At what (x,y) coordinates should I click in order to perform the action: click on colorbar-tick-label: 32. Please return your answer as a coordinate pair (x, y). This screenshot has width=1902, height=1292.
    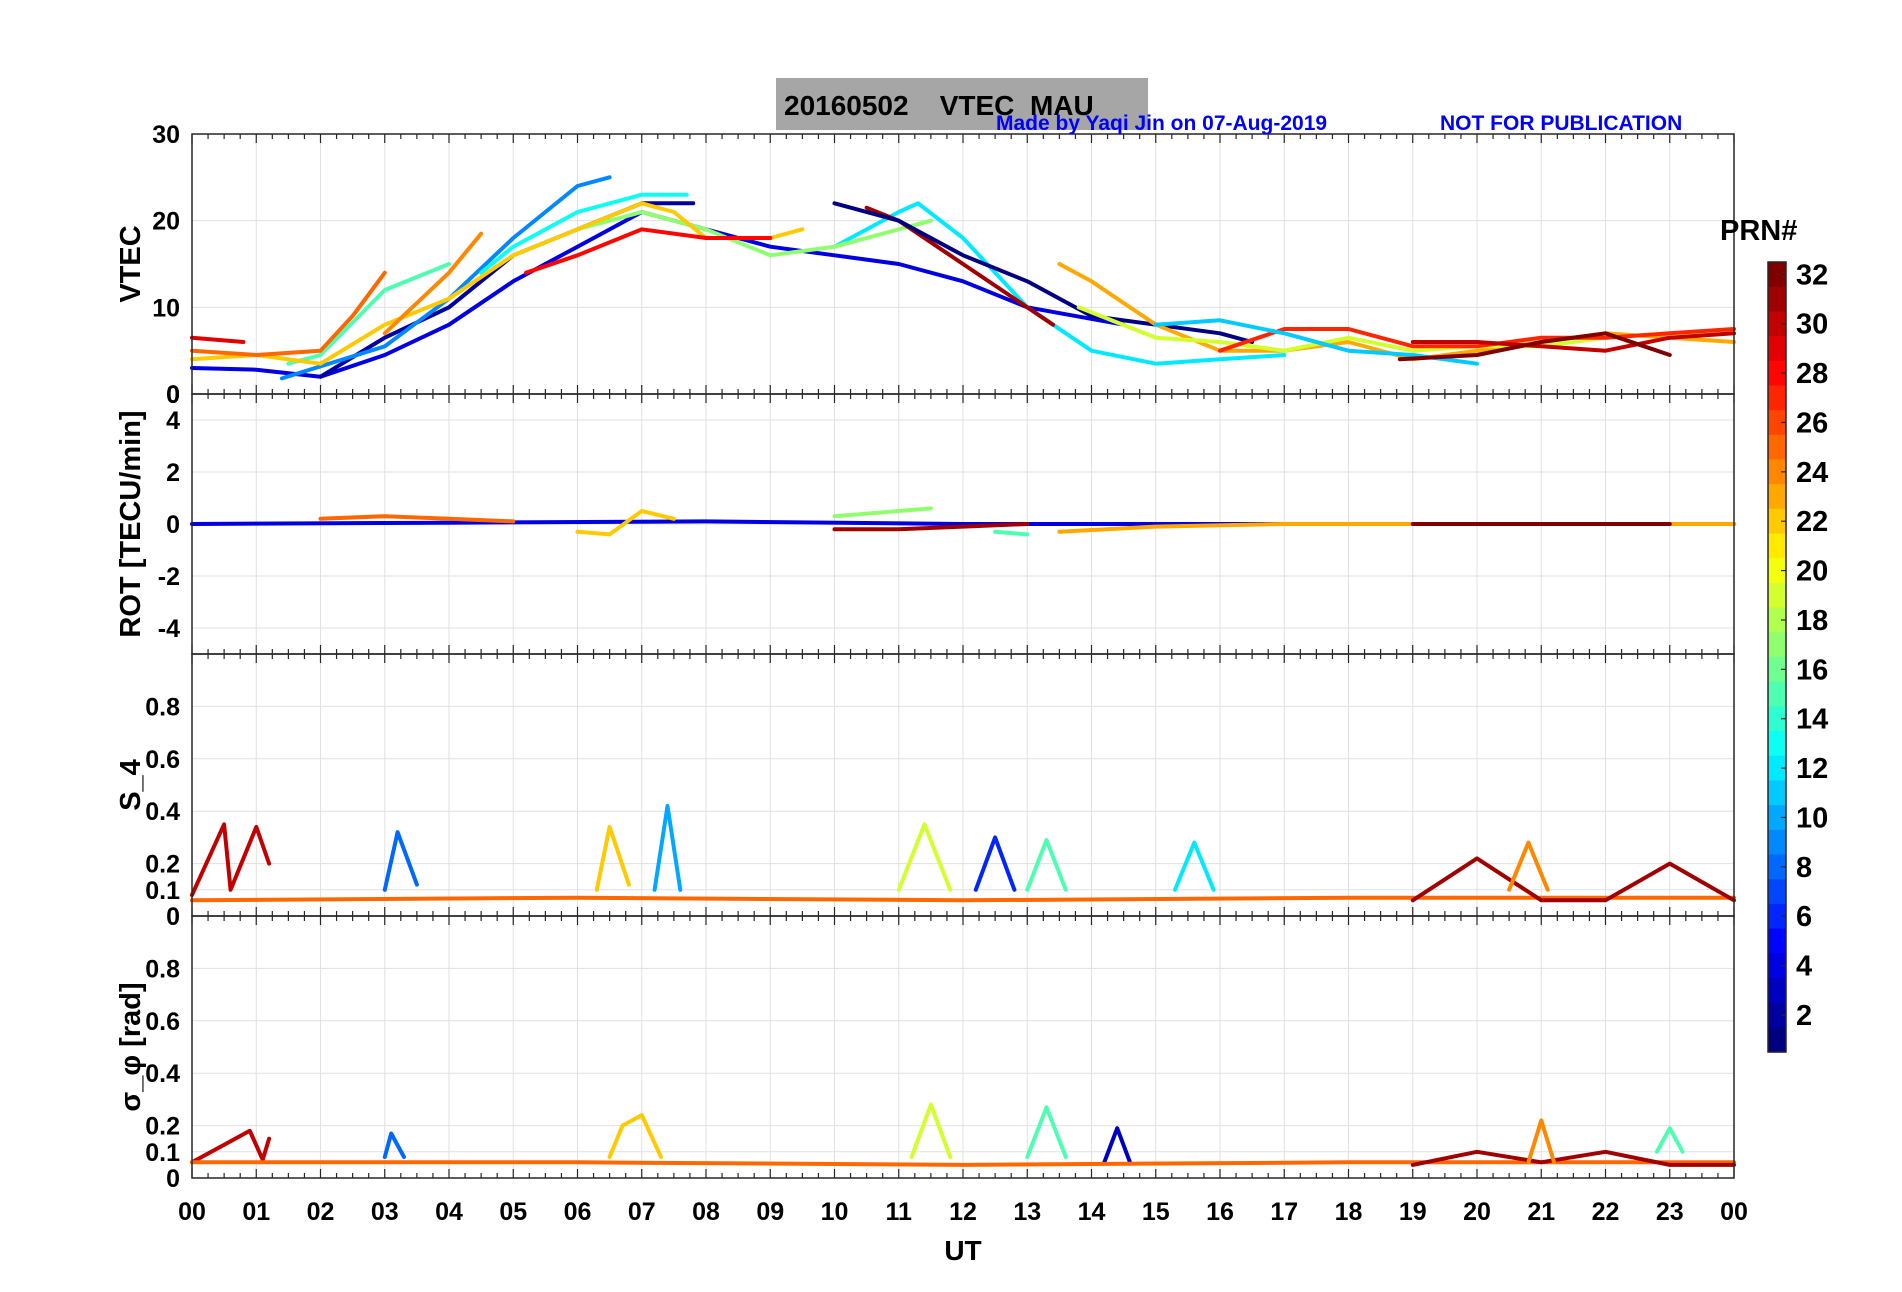
    Looking at the image, I should click on (1812, 275).